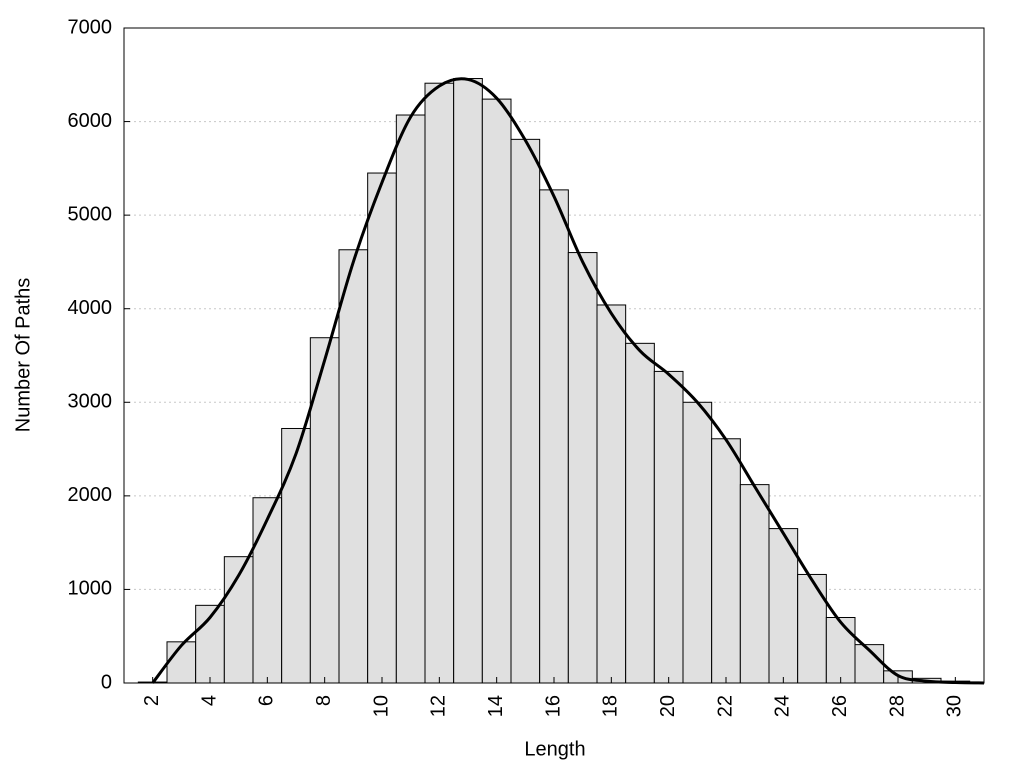  What do you see at coordinates (90, 27) in the screenshot?
I see `y-tick-label: 7000` at bounding box center [90, 27].